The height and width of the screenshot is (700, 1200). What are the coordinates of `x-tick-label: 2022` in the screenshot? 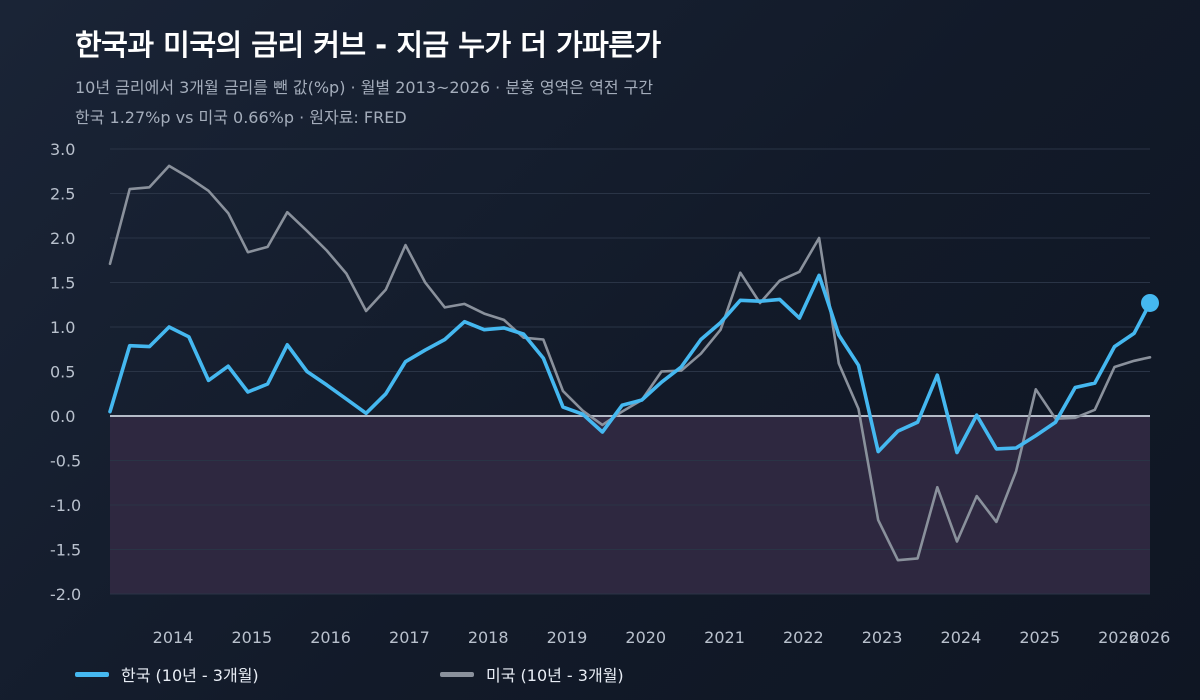 It's located at (803, 637).